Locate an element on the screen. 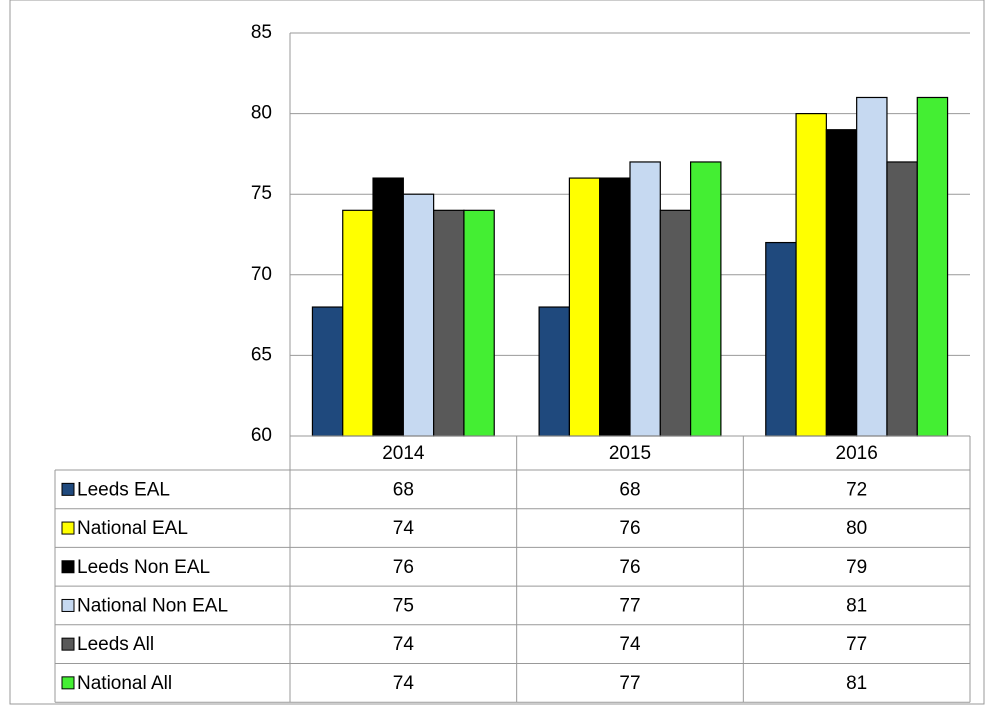 The height and width of the screenshot is (705, 985). x-tick-label: 2014 is located at coordinates (403, 453).